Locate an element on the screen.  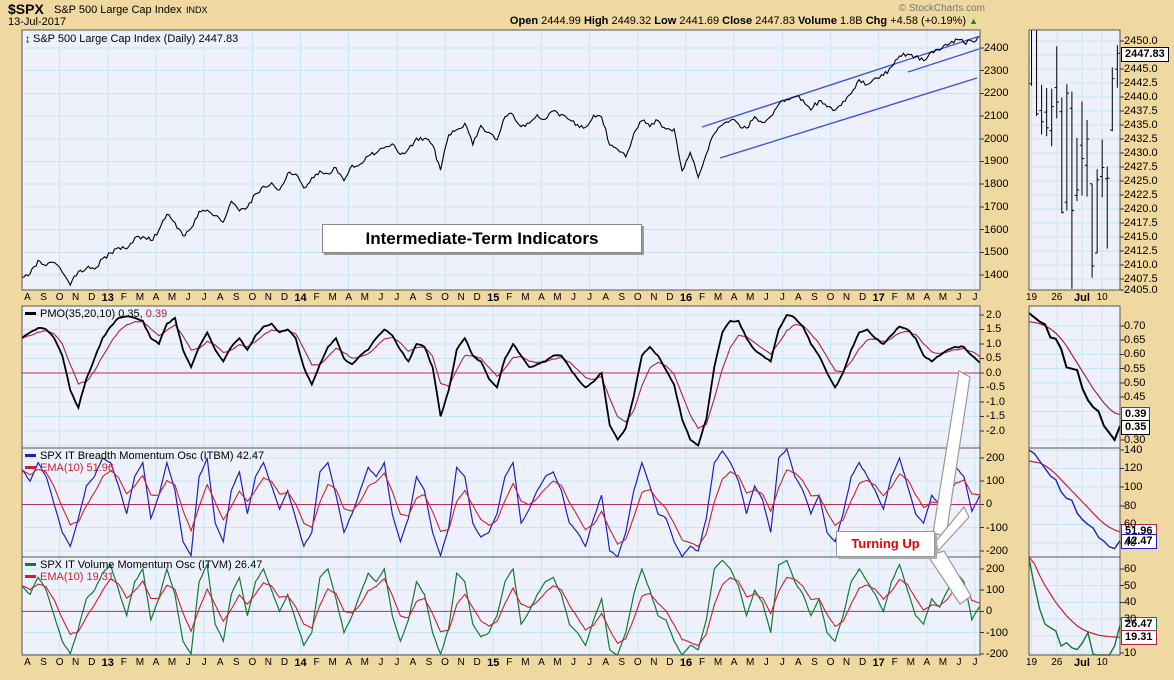
mini-itbm-y-label: 80 is located at coordinates (1130, 505).